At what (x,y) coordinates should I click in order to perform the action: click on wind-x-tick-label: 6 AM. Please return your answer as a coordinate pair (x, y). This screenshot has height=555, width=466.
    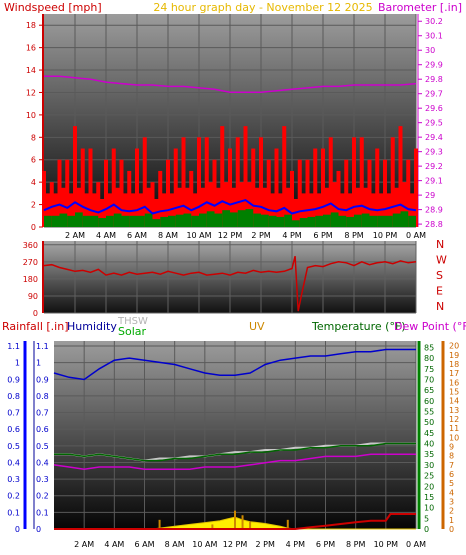
    Looking at the image, I should click on (137, 235).